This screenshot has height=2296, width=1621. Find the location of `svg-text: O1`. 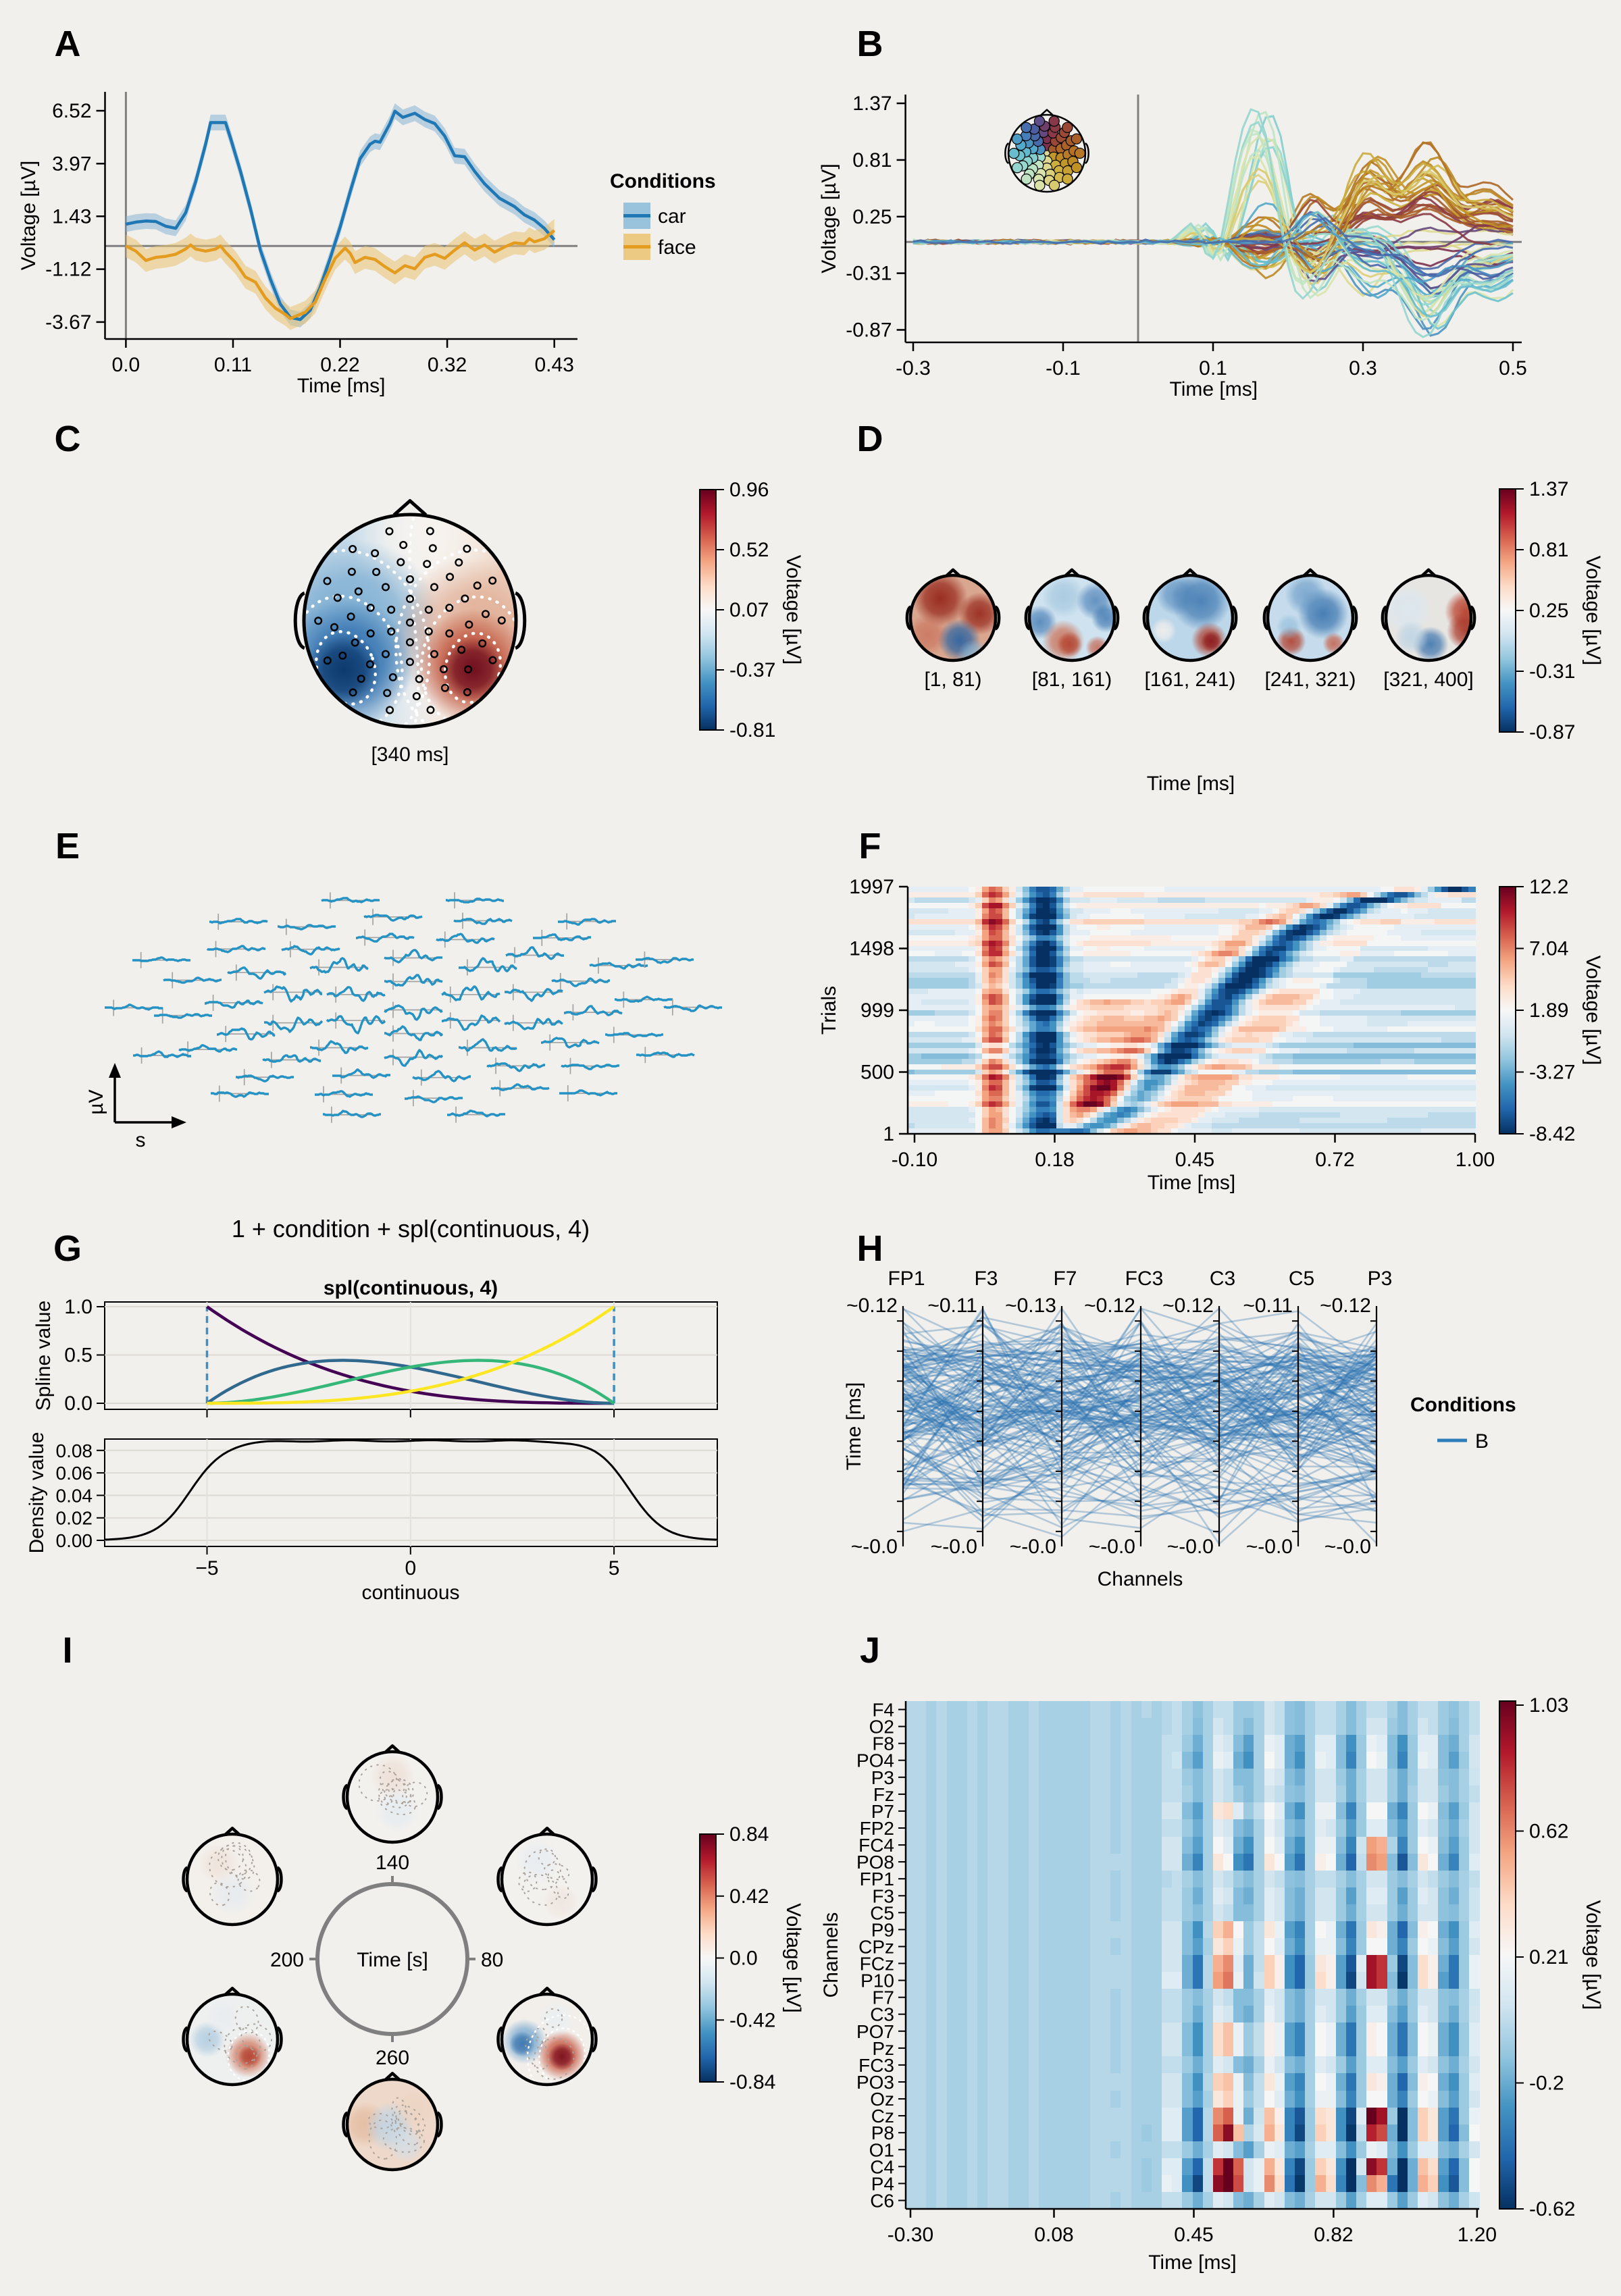

svg-text: O1 is located at coordinates (881, 2149).